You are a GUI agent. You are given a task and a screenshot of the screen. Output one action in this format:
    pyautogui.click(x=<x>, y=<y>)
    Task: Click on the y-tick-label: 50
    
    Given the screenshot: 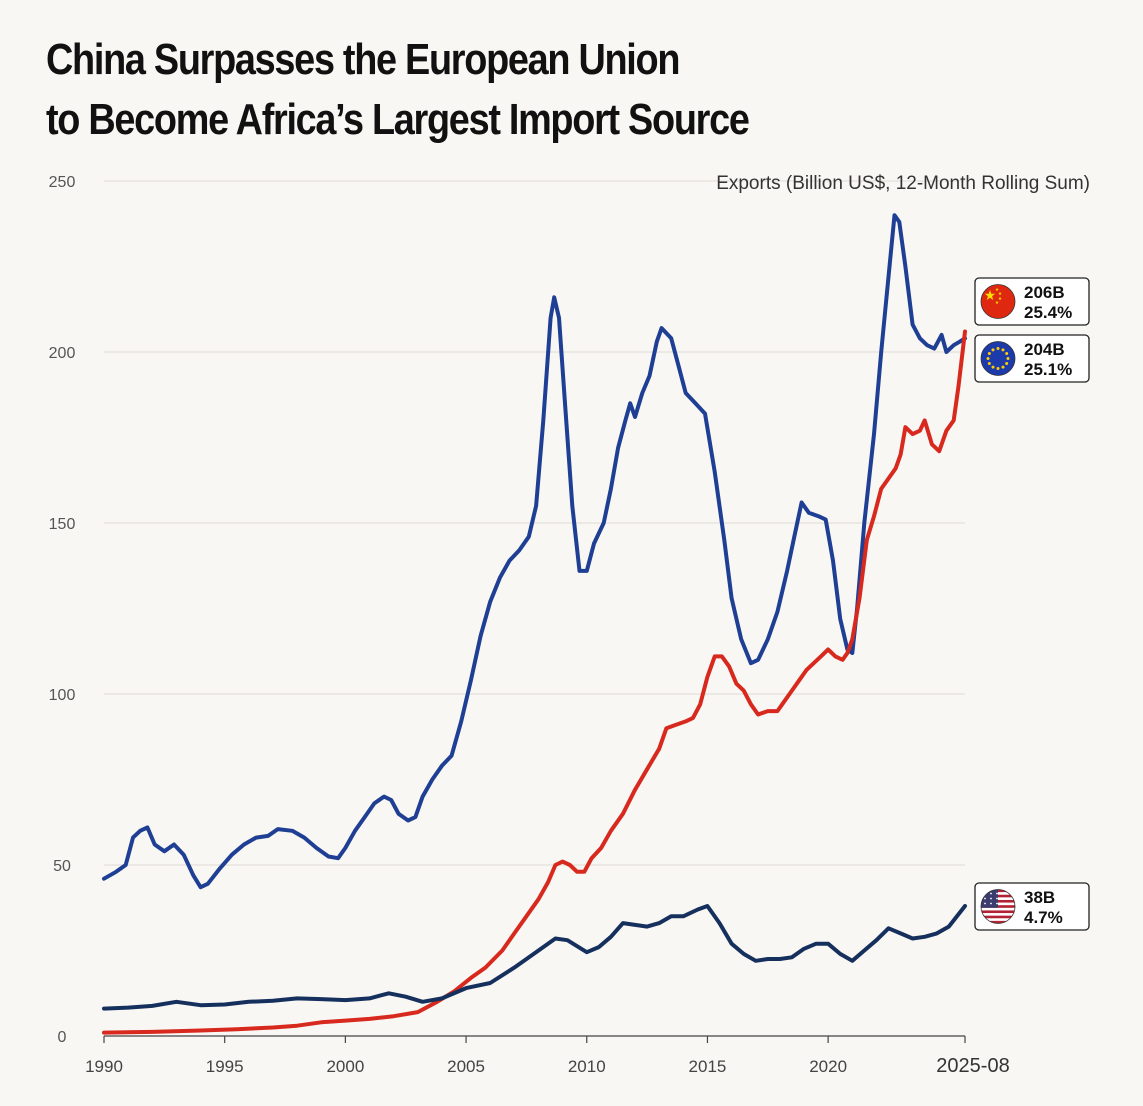 What is the action you would take?
    pyautogui.click(x=62, y=866)
    